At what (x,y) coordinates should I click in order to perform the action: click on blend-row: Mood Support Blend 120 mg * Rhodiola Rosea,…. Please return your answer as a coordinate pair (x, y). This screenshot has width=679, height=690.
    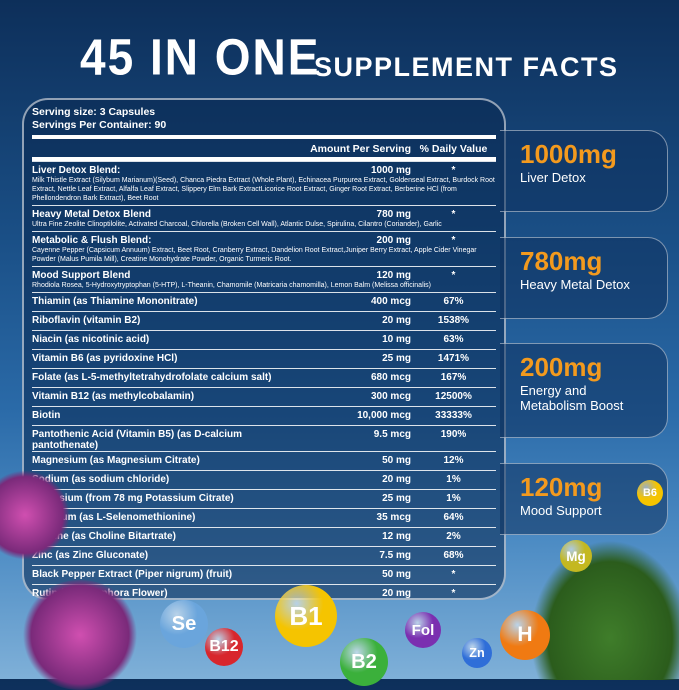
    Looking at the image, I should click on (264, 279).